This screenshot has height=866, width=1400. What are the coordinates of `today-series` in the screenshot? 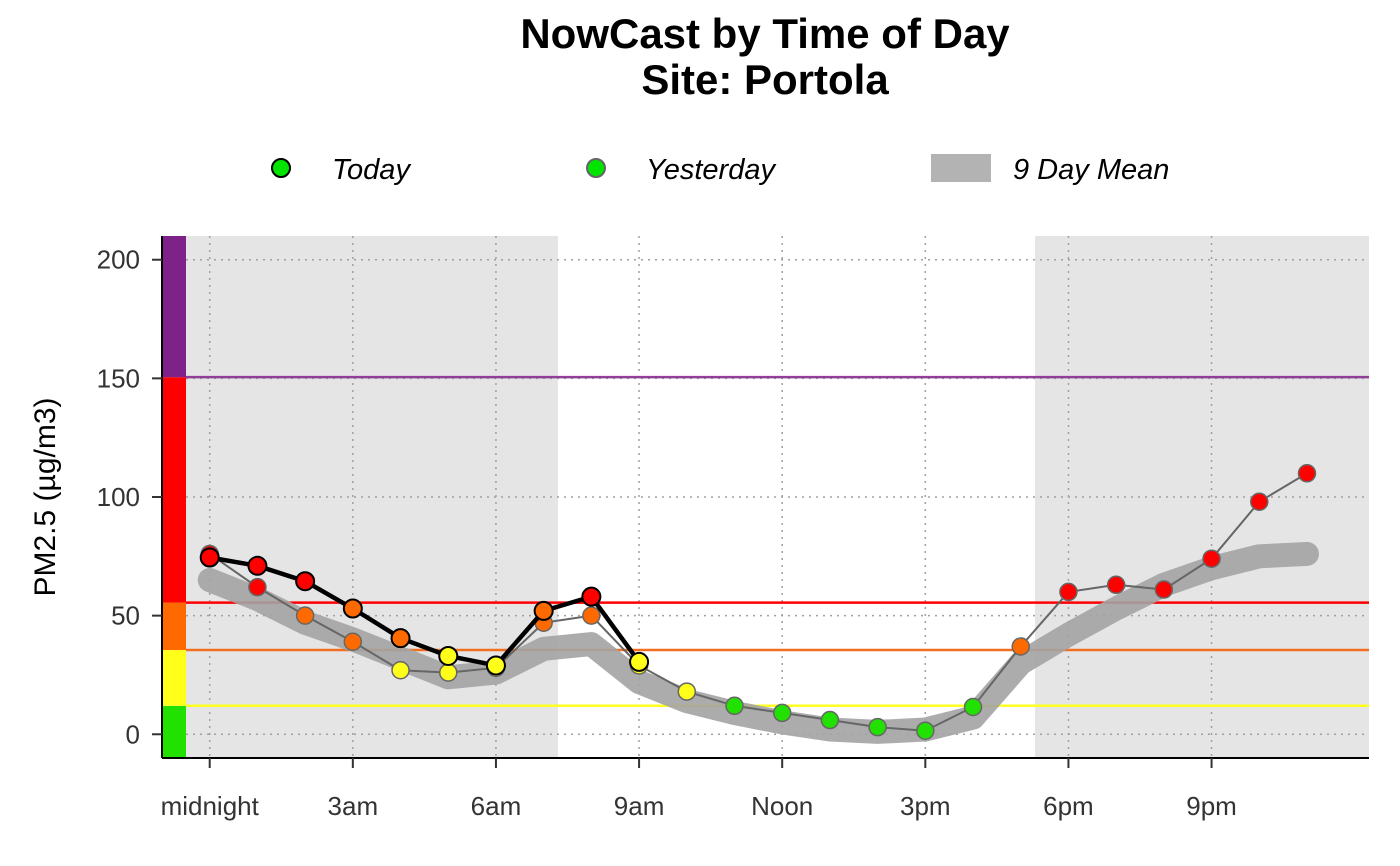 It's located at (424, 611).